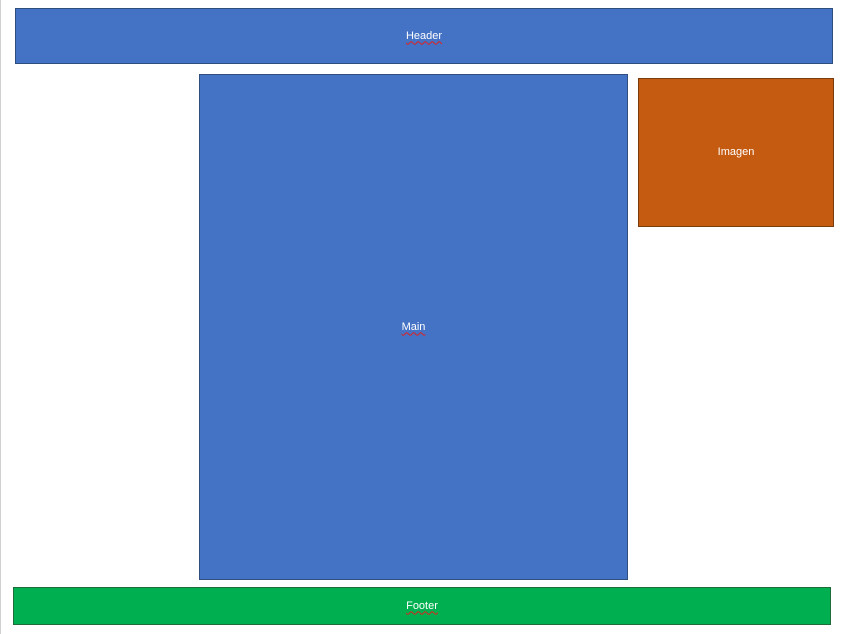 This screenshot has width=845, height=634. I want to click on image-label: Imagen, so click(736, 152).